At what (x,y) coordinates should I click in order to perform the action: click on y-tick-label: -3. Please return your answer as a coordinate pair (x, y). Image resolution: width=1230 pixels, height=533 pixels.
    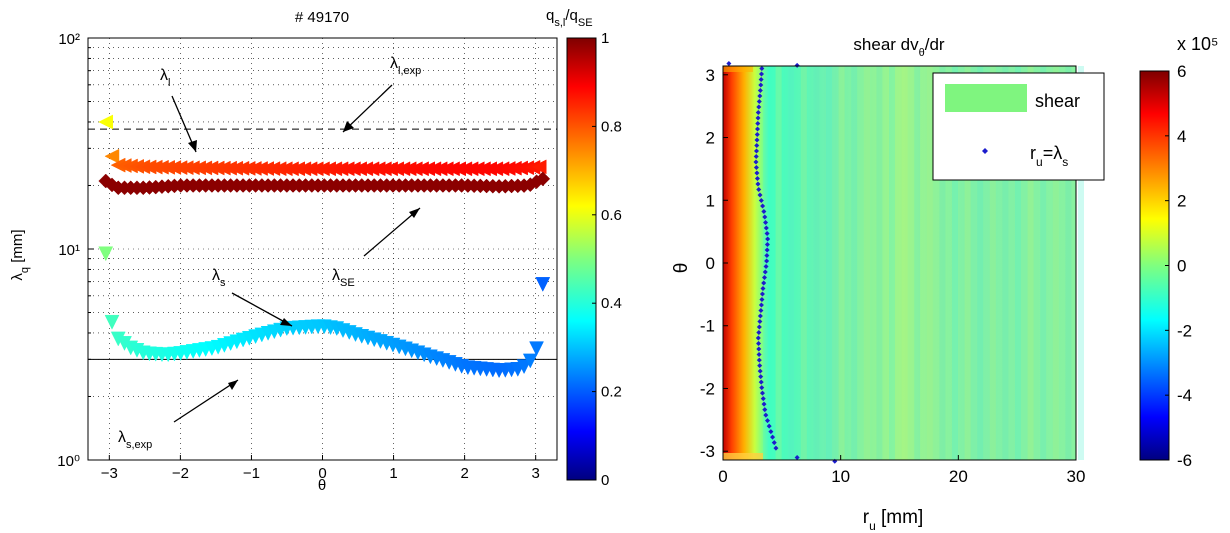
    Looking at the image, I should click on (707, 451).